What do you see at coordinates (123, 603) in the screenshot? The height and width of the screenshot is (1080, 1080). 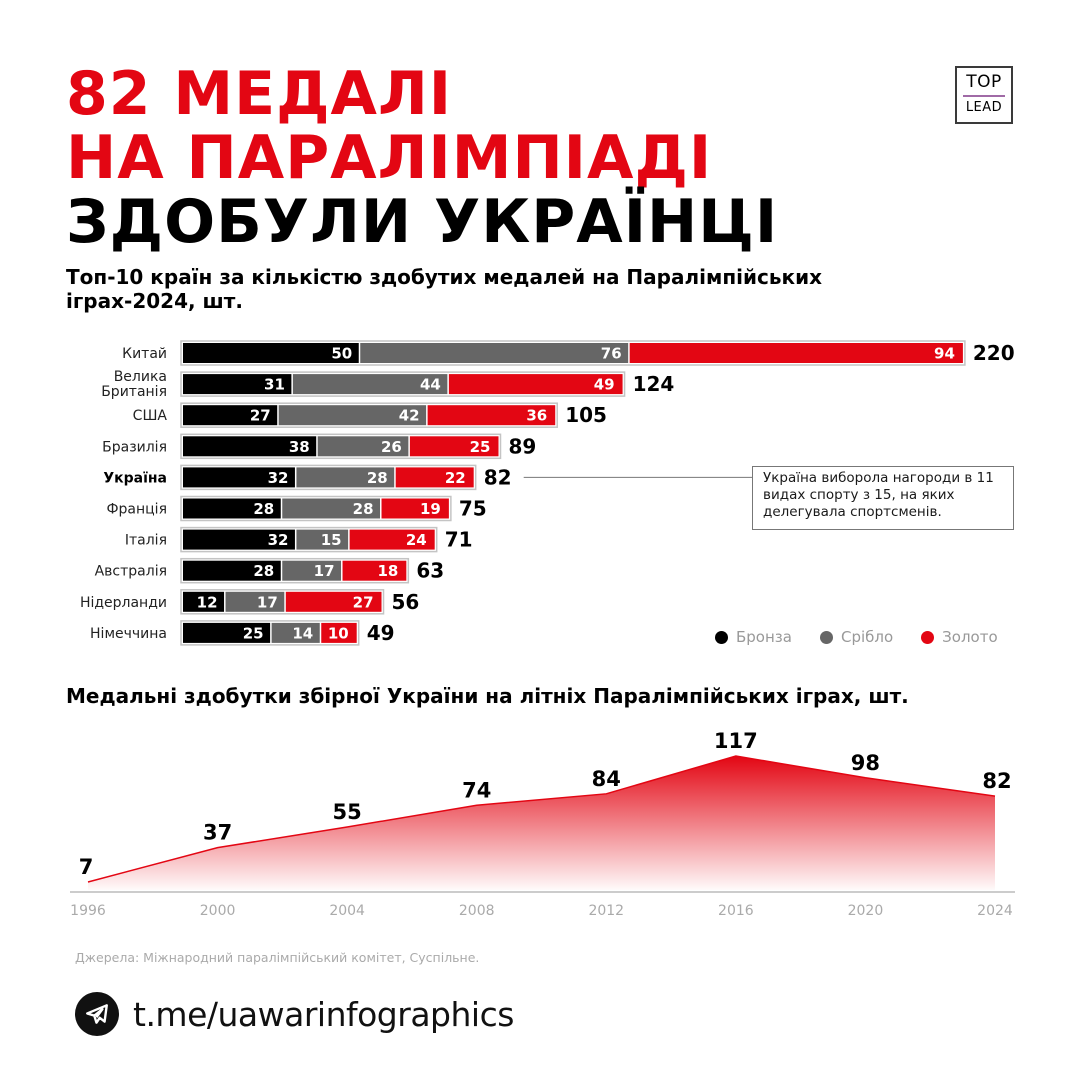 I see `category-label: Нідерланди` at bounding box center [123, 603].